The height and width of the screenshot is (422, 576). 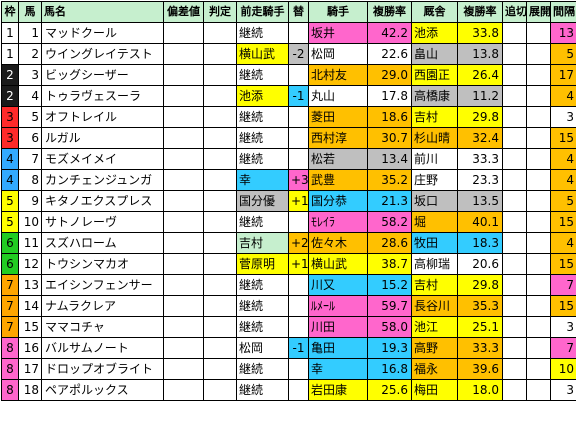 What do you see at coordinates (288, 243) in the screenshot?
I see `table-row: 6 11 スズハローム 吉村 +2 佐々木 28.6 牧田 18.3 4` at bounding box center [288, 243].